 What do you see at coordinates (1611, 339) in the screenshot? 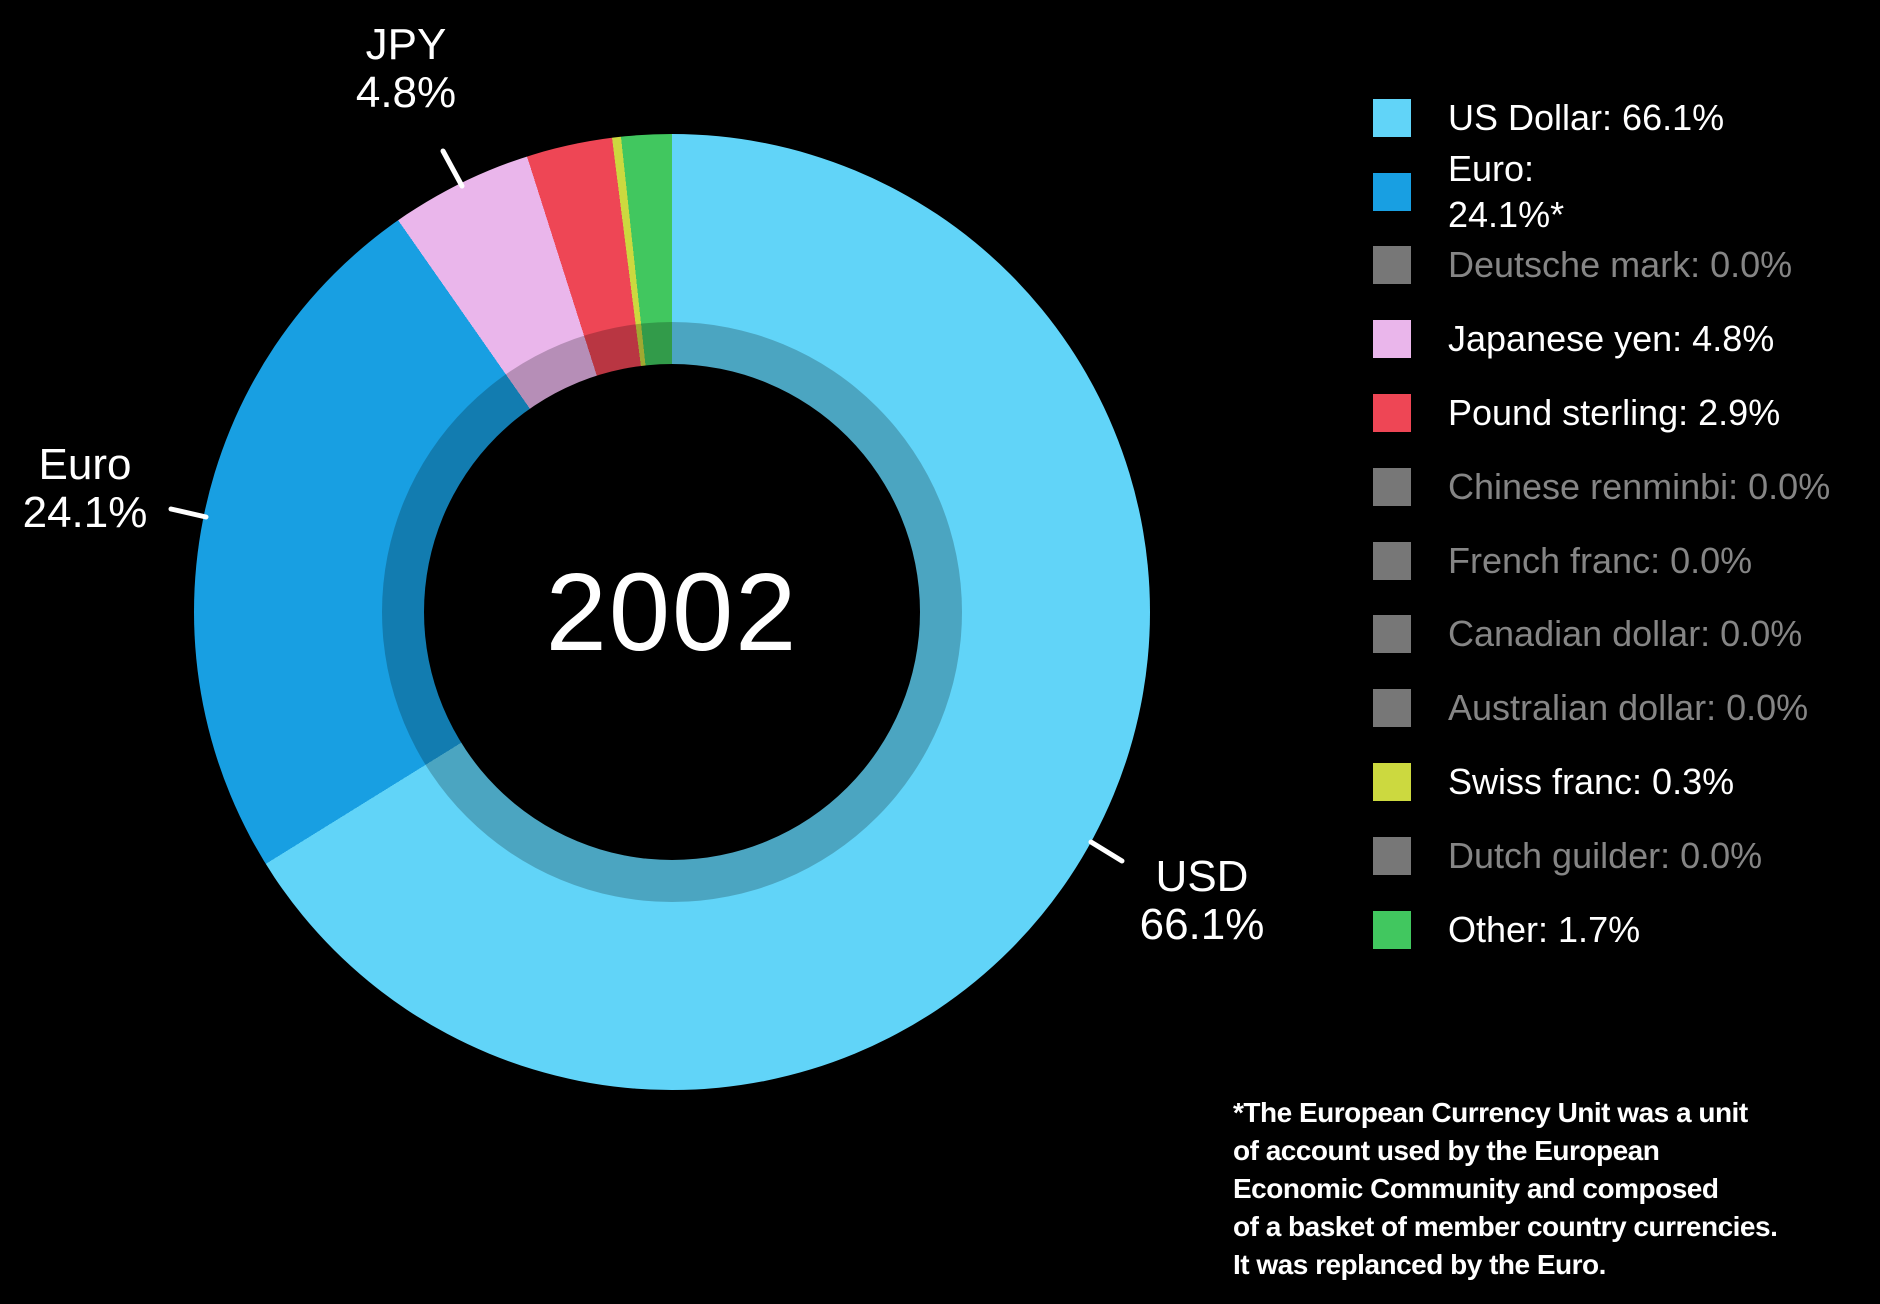
I see `legend-label: Japanese yen: 4.8%` at bounding box center [1611, 339].